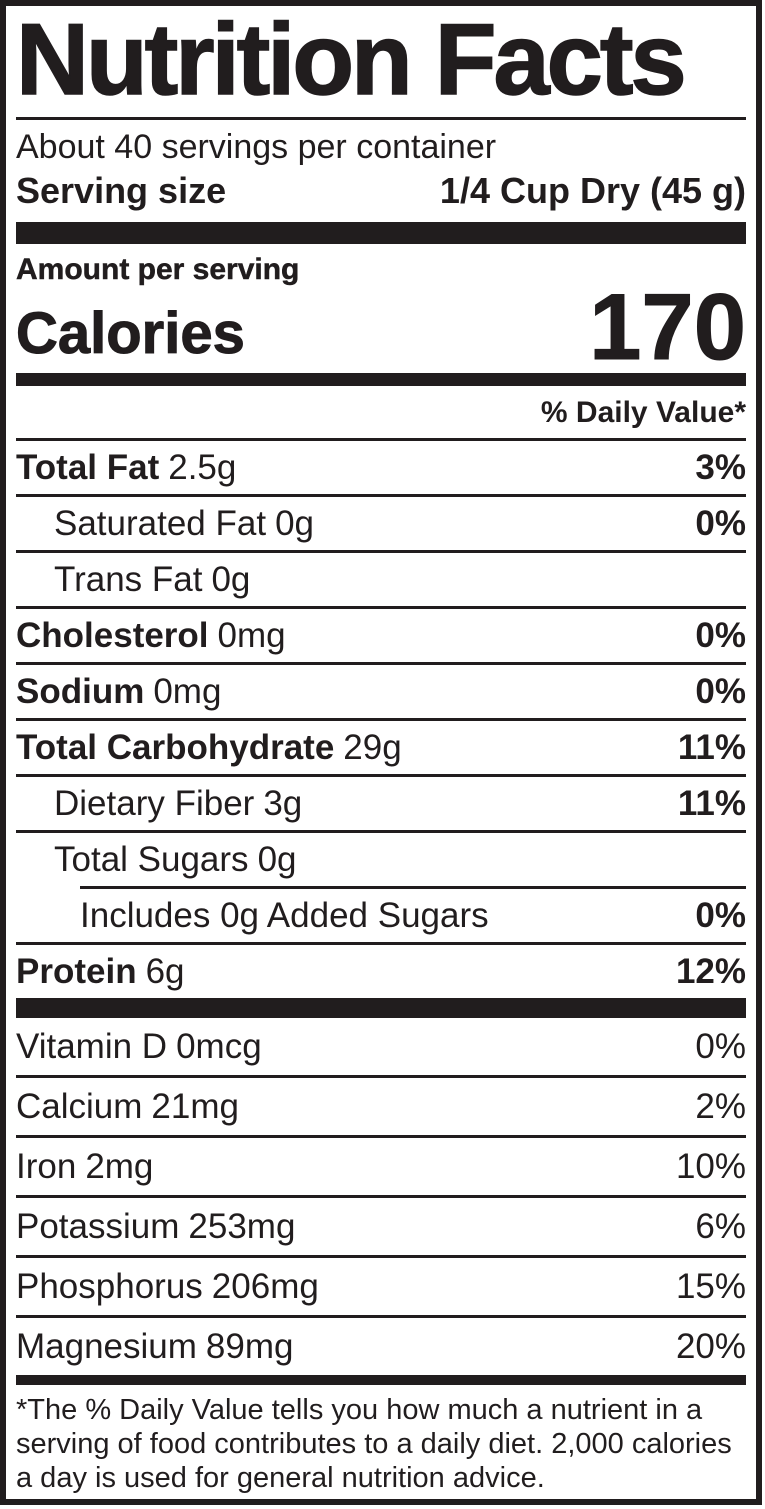 The height and width of the screenshot is (1509, 765). I want to click on servings-per-container: About 40 servings per container, so click(256, 147).